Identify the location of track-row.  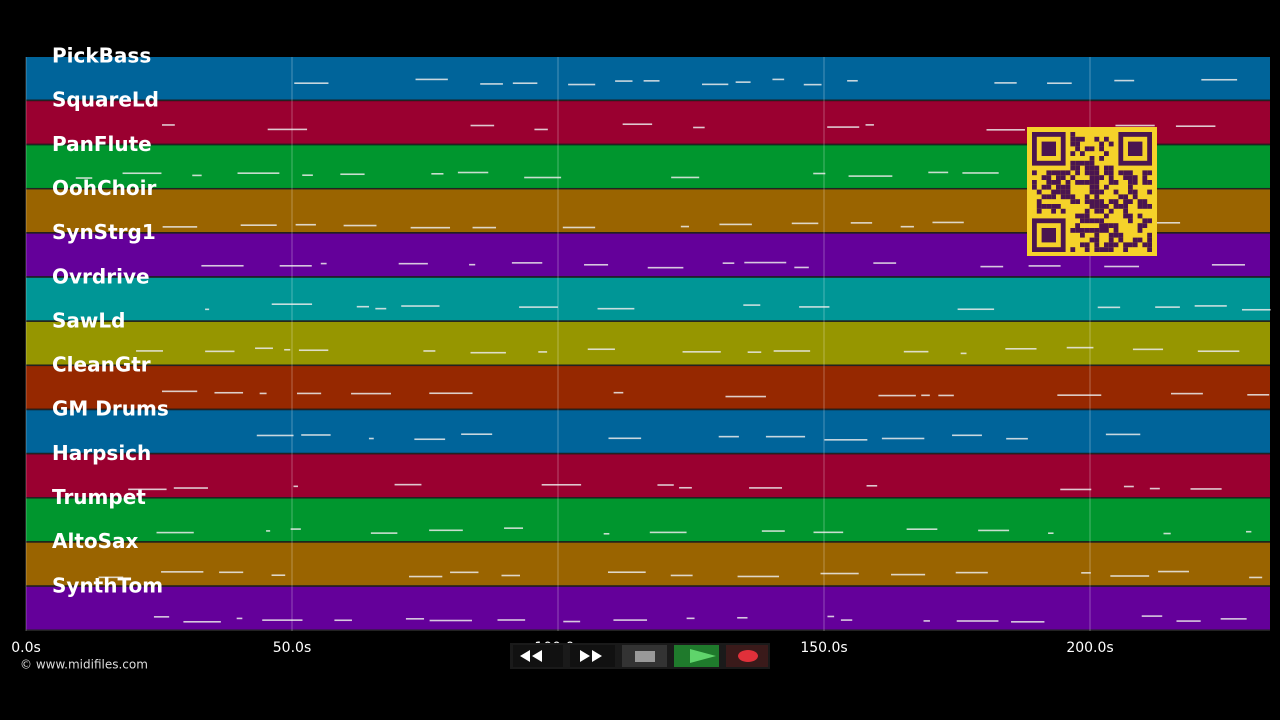
(648, 476).